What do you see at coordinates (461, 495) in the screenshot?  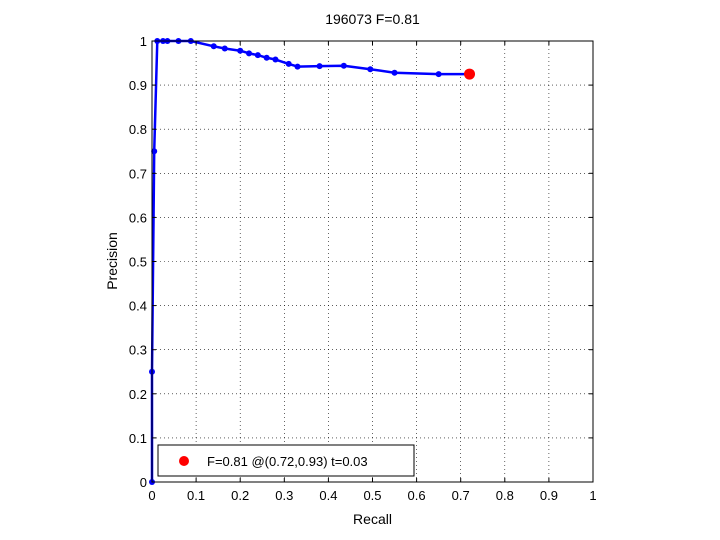 I see `x-tick-label: 0.7` at bounding box center [461, 495].